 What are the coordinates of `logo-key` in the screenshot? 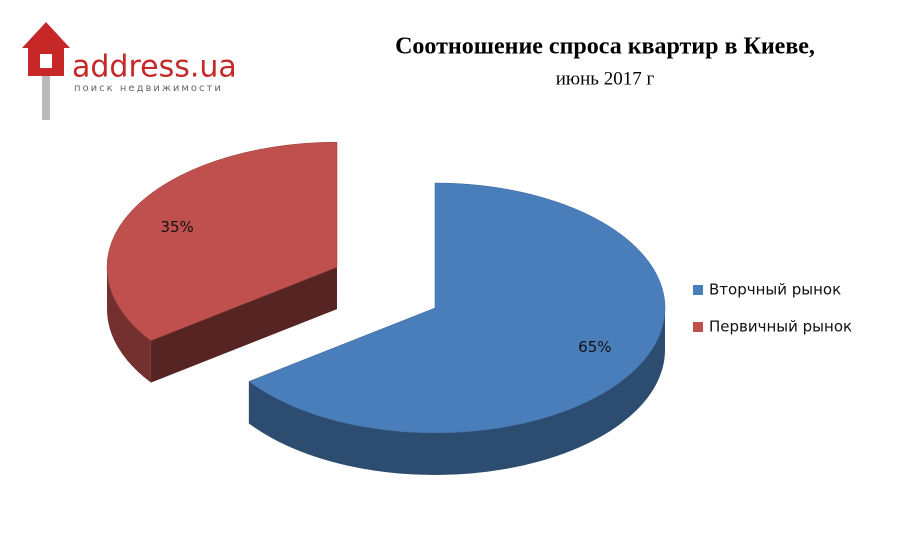 It's located at (46, 98).